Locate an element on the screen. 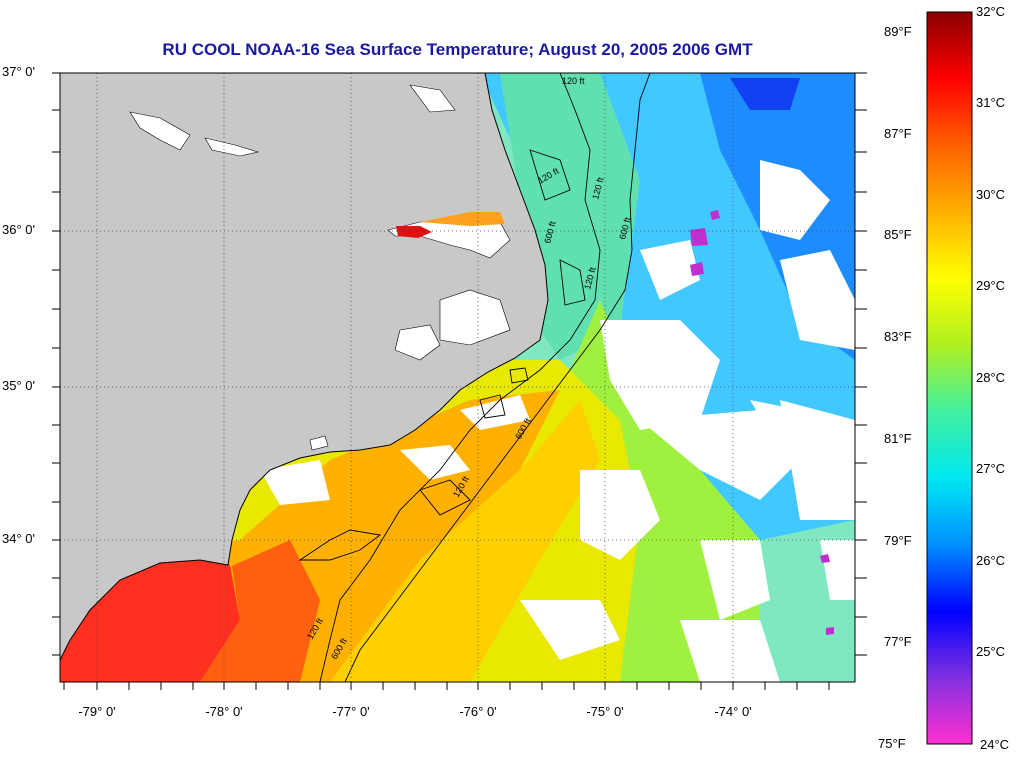  colorbar-celsius-label: 30°C is located at coordinates (991, 194).